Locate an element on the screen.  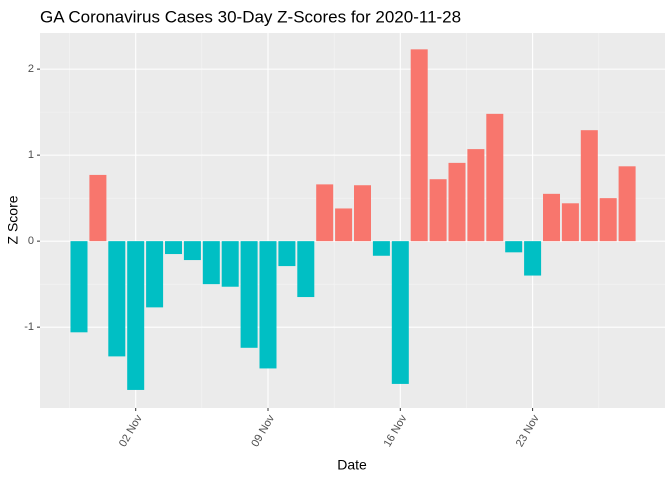
y-tick-label: 1 is located at coordinates (31, 155).